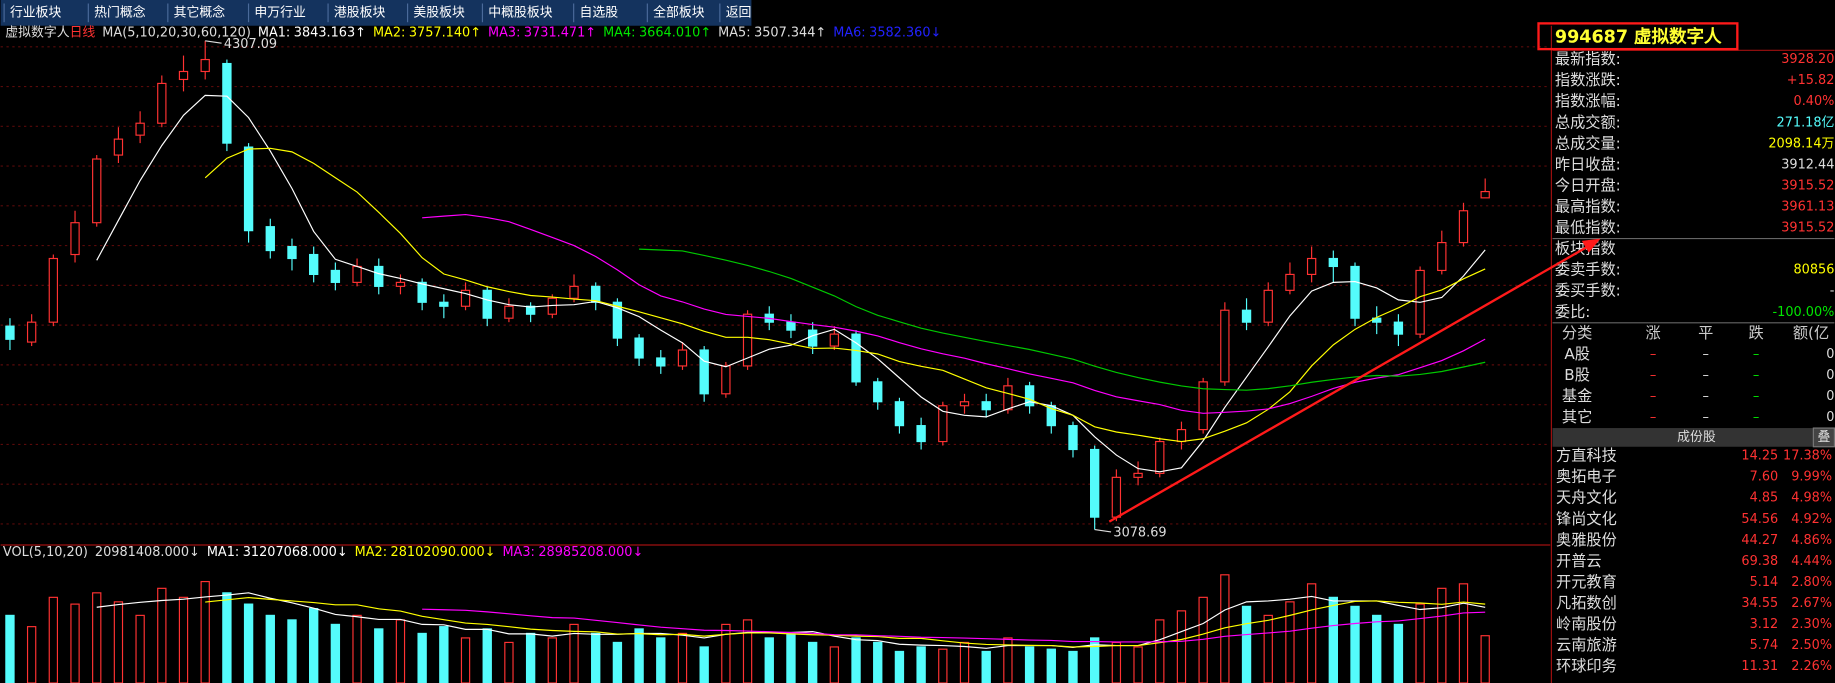 This screenshot has height=683, width=1835. I want to click on constituents-title: 成份股, so click(1696, 437).